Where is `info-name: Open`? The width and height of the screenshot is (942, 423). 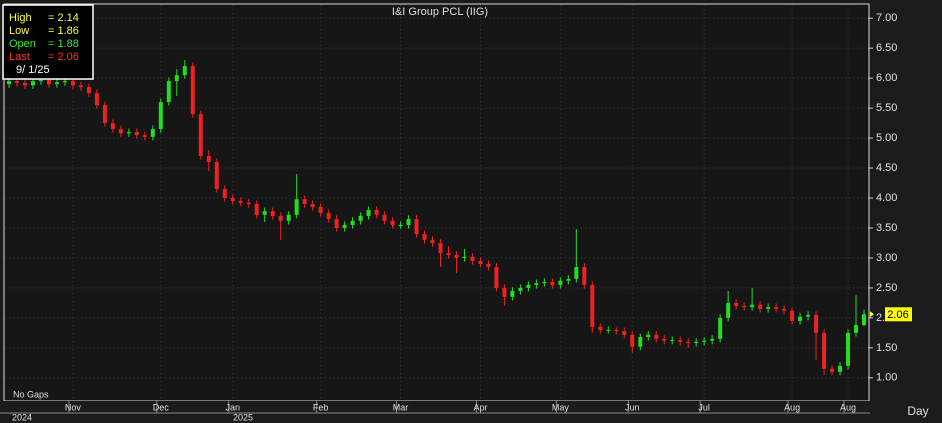 info-name: Open is located at coordinates (22, 44).